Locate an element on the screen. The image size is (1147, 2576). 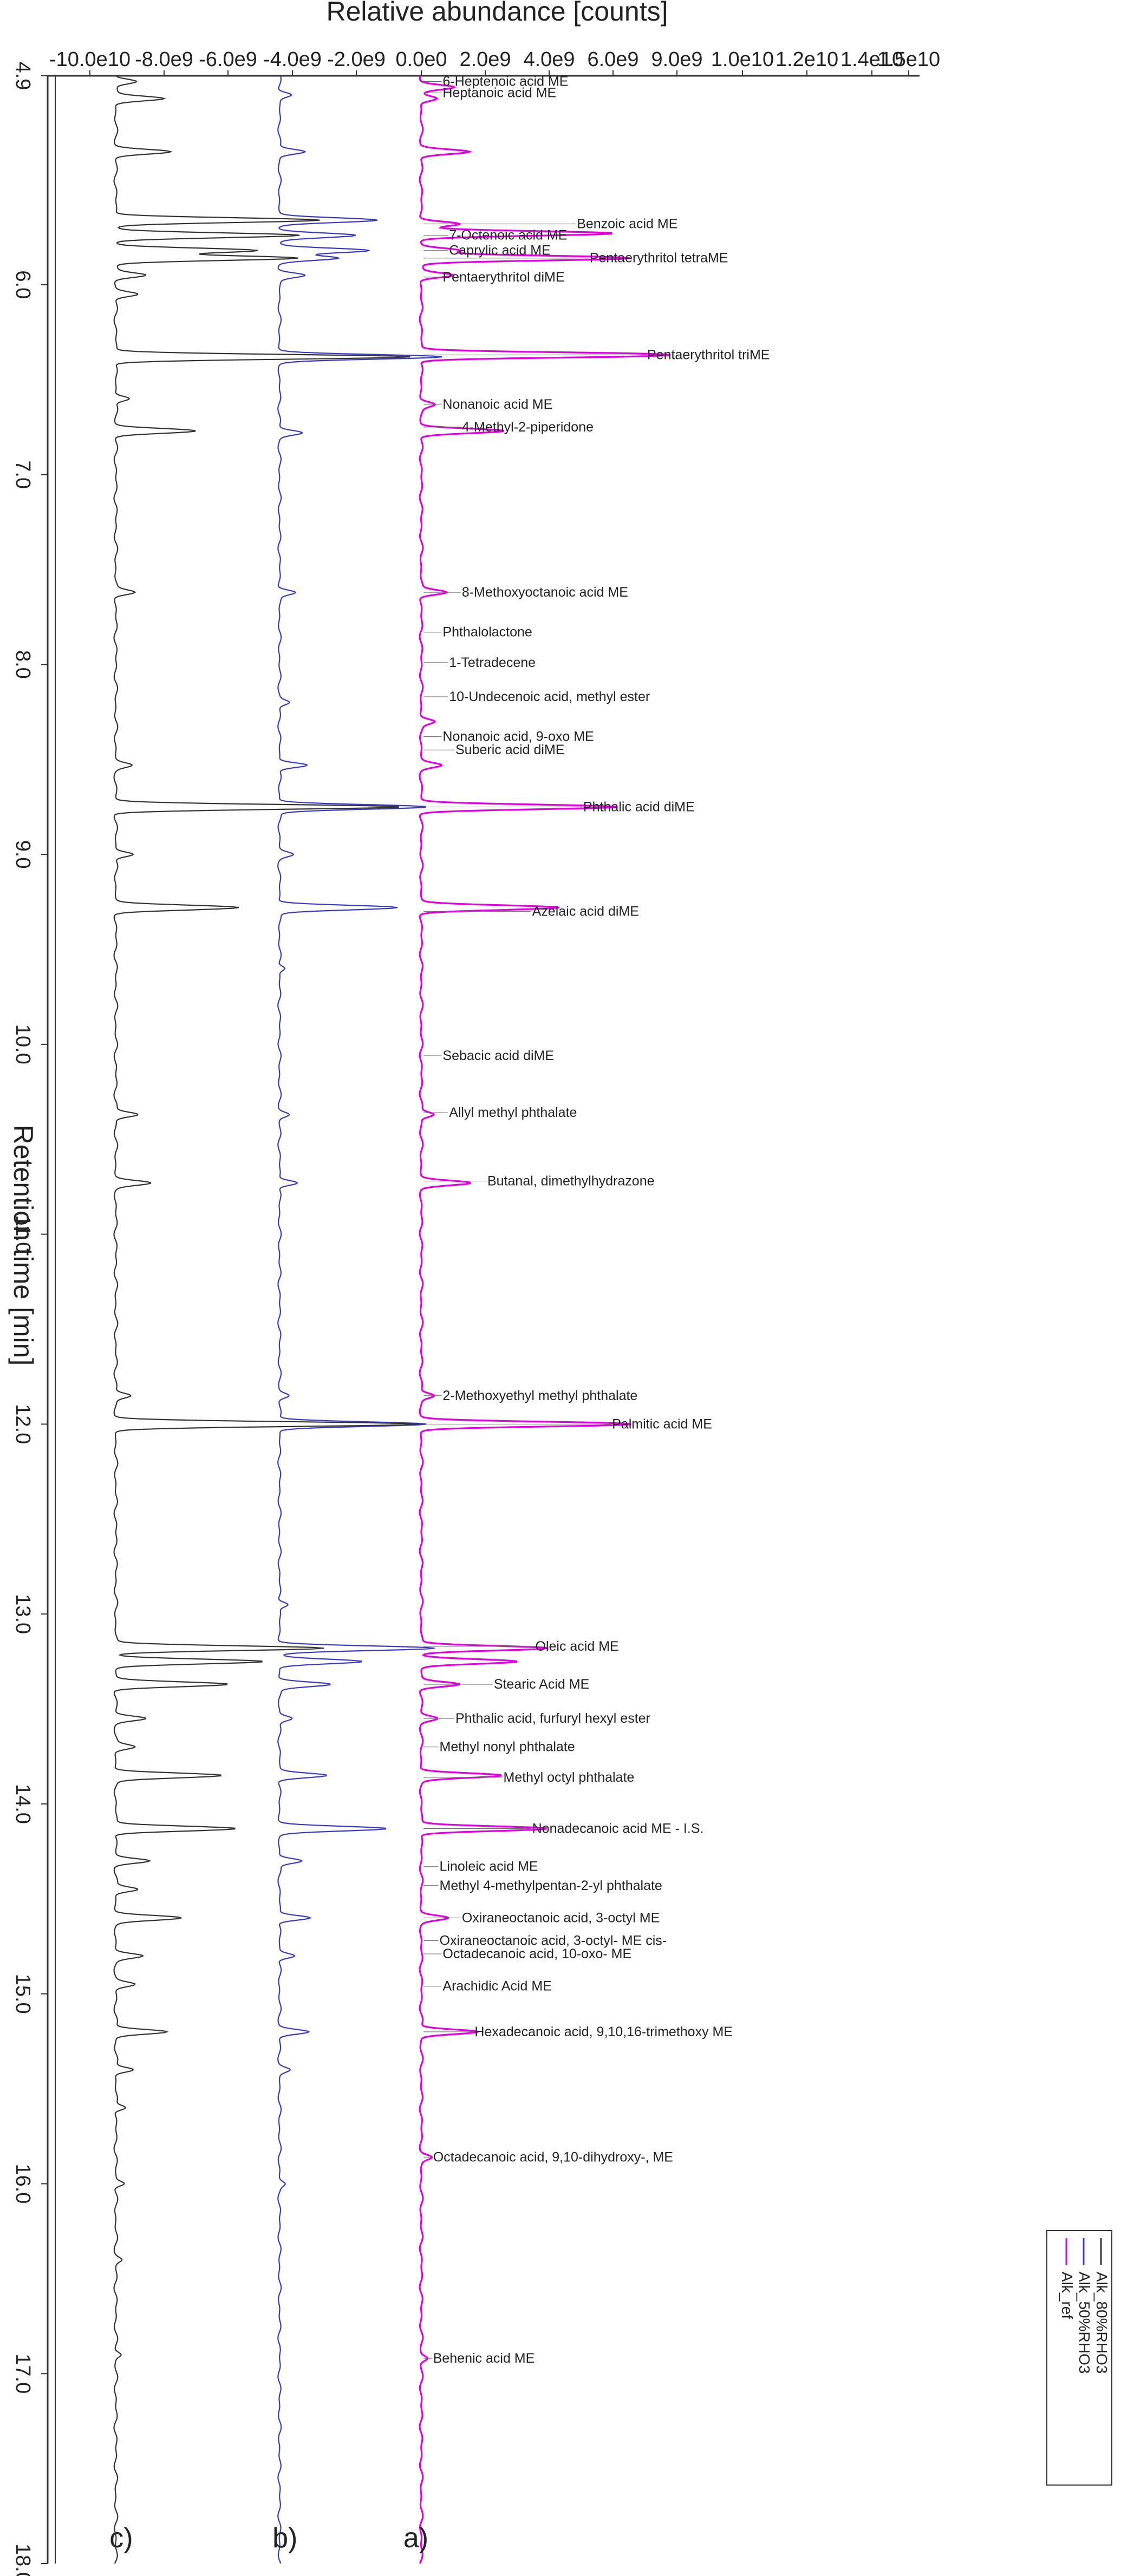
peak-label: 7-Octenoic acid ME is located at coordinates (508, 235).